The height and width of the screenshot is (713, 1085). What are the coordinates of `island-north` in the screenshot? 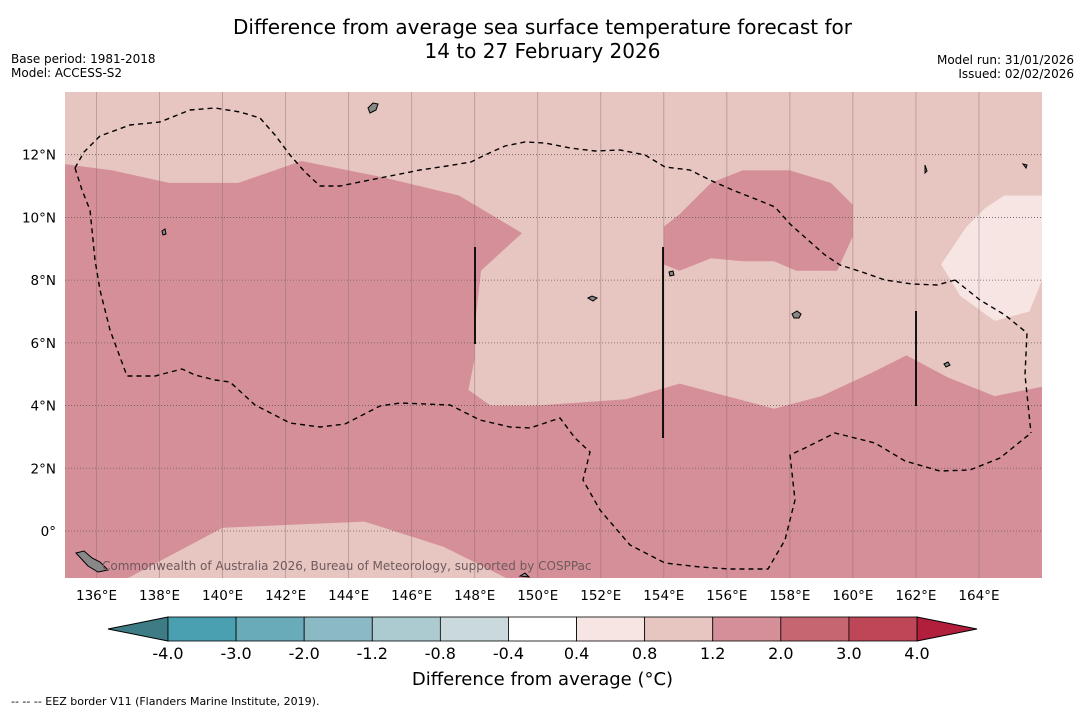 It's located at (373, 108).